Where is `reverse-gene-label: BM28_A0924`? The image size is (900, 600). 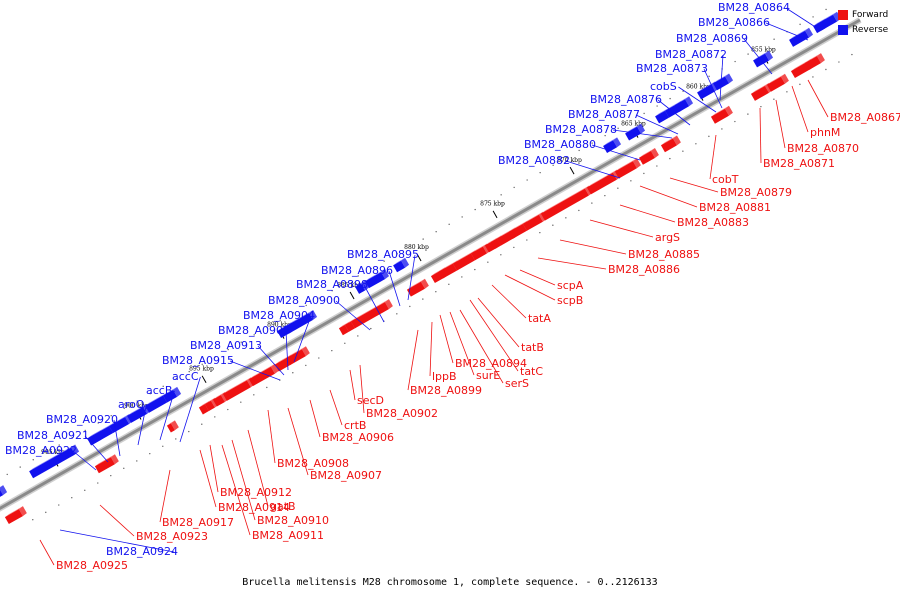 reverse-gene-label: BM28_A0924 is located at coordinates (142, 551).